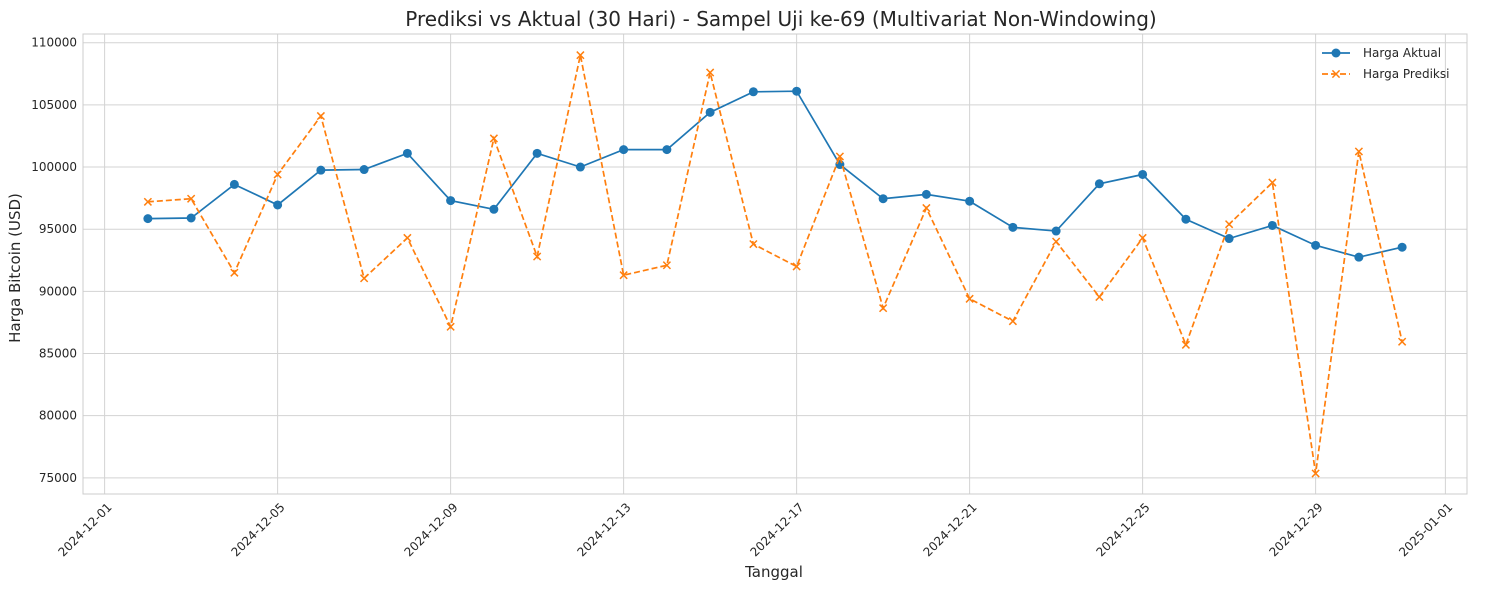  What do you see at coordinates (84, 529) in the screenshot?
I see `x-tick-label: 2024-12-01` at bounding box center [84, 529].